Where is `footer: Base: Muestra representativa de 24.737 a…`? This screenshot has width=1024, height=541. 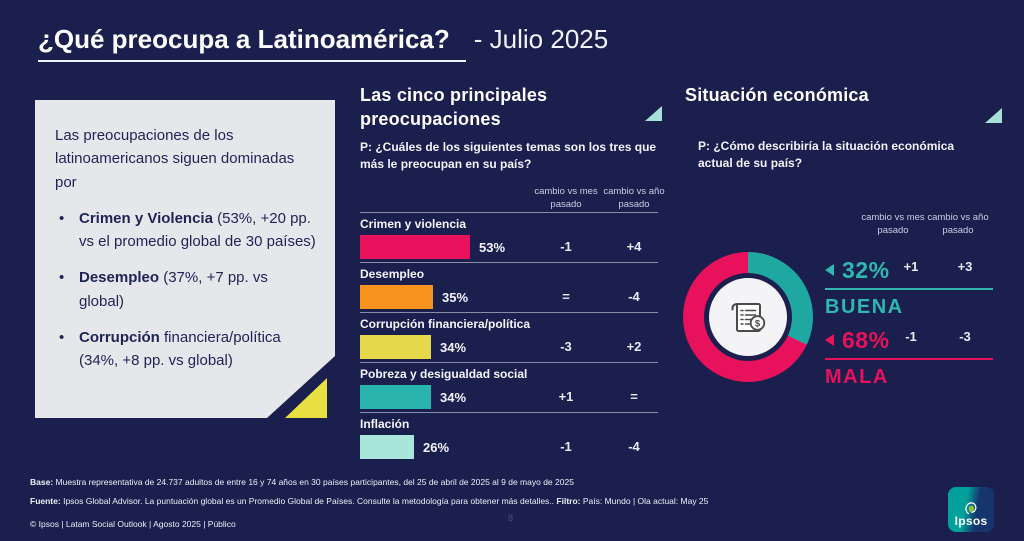
footer: Base: Muestra representativa de 24.737 a… is located at coordinates (390, 503).